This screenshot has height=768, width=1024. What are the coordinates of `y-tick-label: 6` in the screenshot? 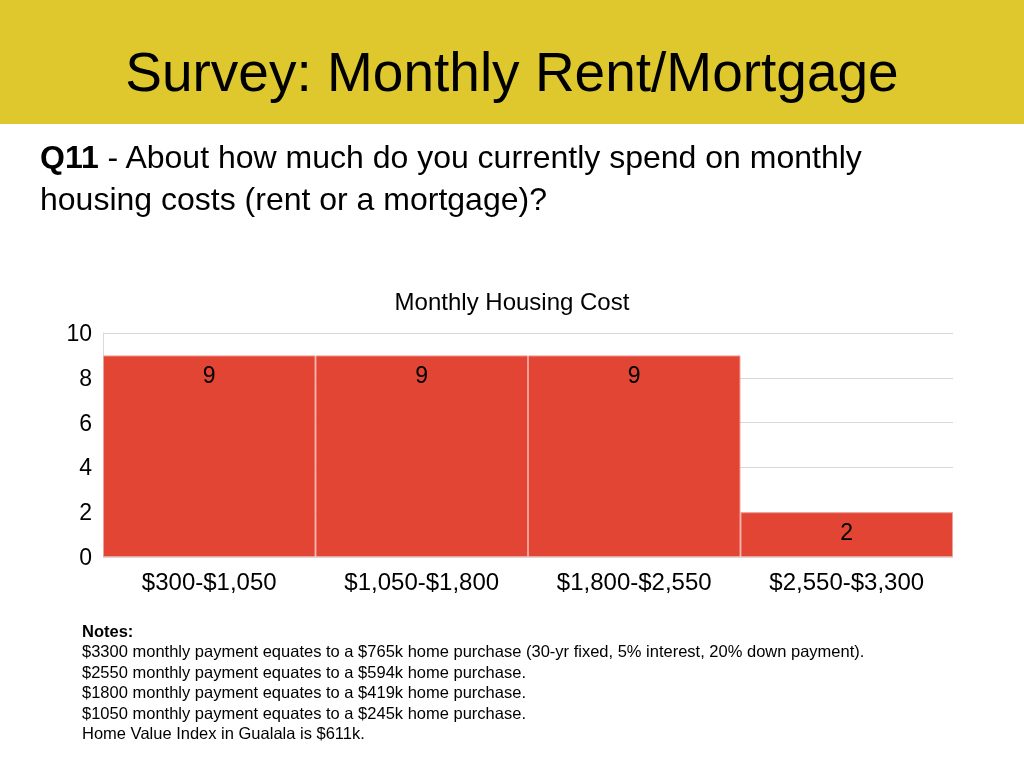 It's located at (85, 422).